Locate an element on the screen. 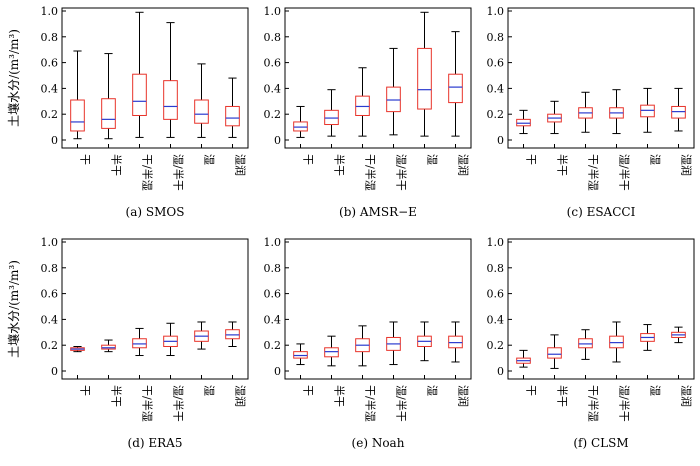 This screenshot has height=466, width=700. panel-5: 0 0.2 0.4 0.6 0.8 1.0 干 半干 干/半湿 湿/半干 湿 湿润 (e) Noah is located at coordinates (368, 343).